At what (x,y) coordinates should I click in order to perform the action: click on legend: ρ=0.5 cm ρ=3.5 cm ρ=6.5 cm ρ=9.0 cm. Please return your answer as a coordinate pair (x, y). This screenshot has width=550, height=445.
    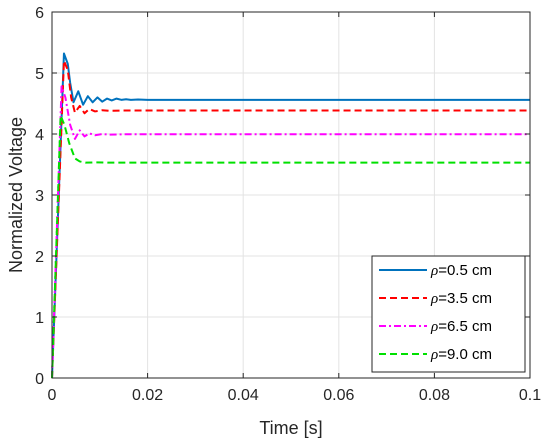
    Looking at the image, I should click on (448, 314).